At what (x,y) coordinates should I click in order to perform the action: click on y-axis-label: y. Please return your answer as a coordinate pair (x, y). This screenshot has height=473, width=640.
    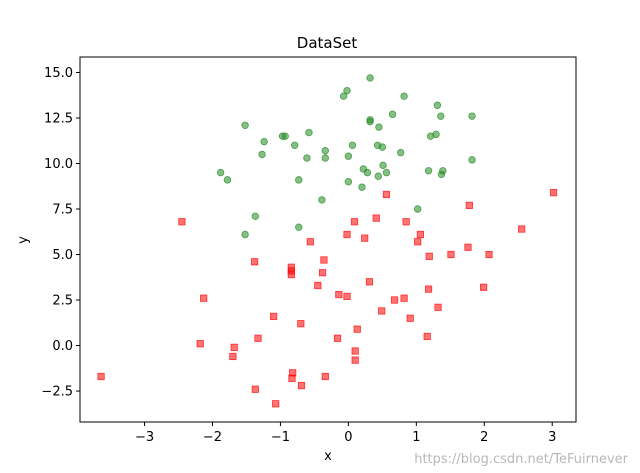
    Looking at the image, I should click on (23, 240).